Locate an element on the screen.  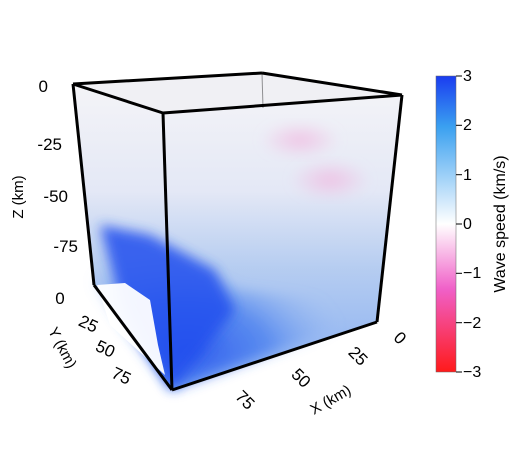
x-tick: 25 is located at coordinates (357, 356).